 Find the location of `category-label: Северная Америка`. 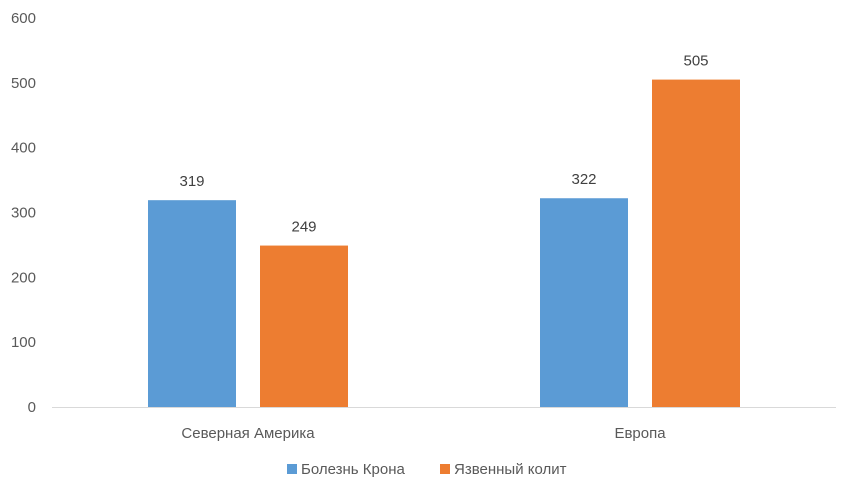

category-label: Северная Америка is located at coordinates (248, 433).